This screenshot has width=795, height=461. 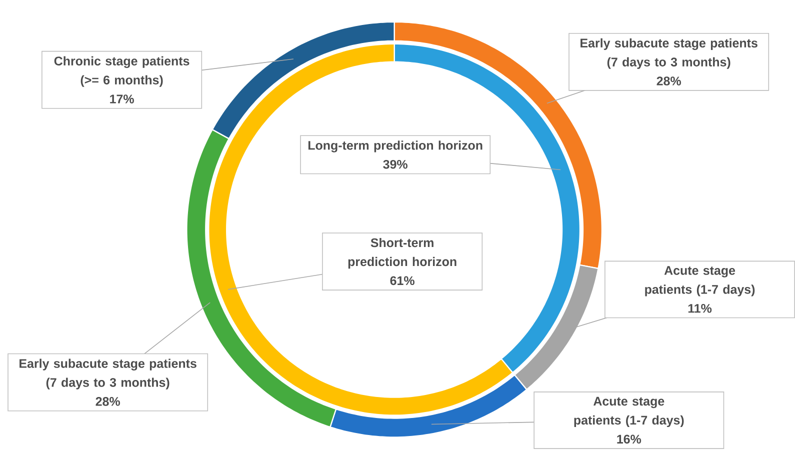 I want to click on data-label: 39%, so click(x=395, y=164).